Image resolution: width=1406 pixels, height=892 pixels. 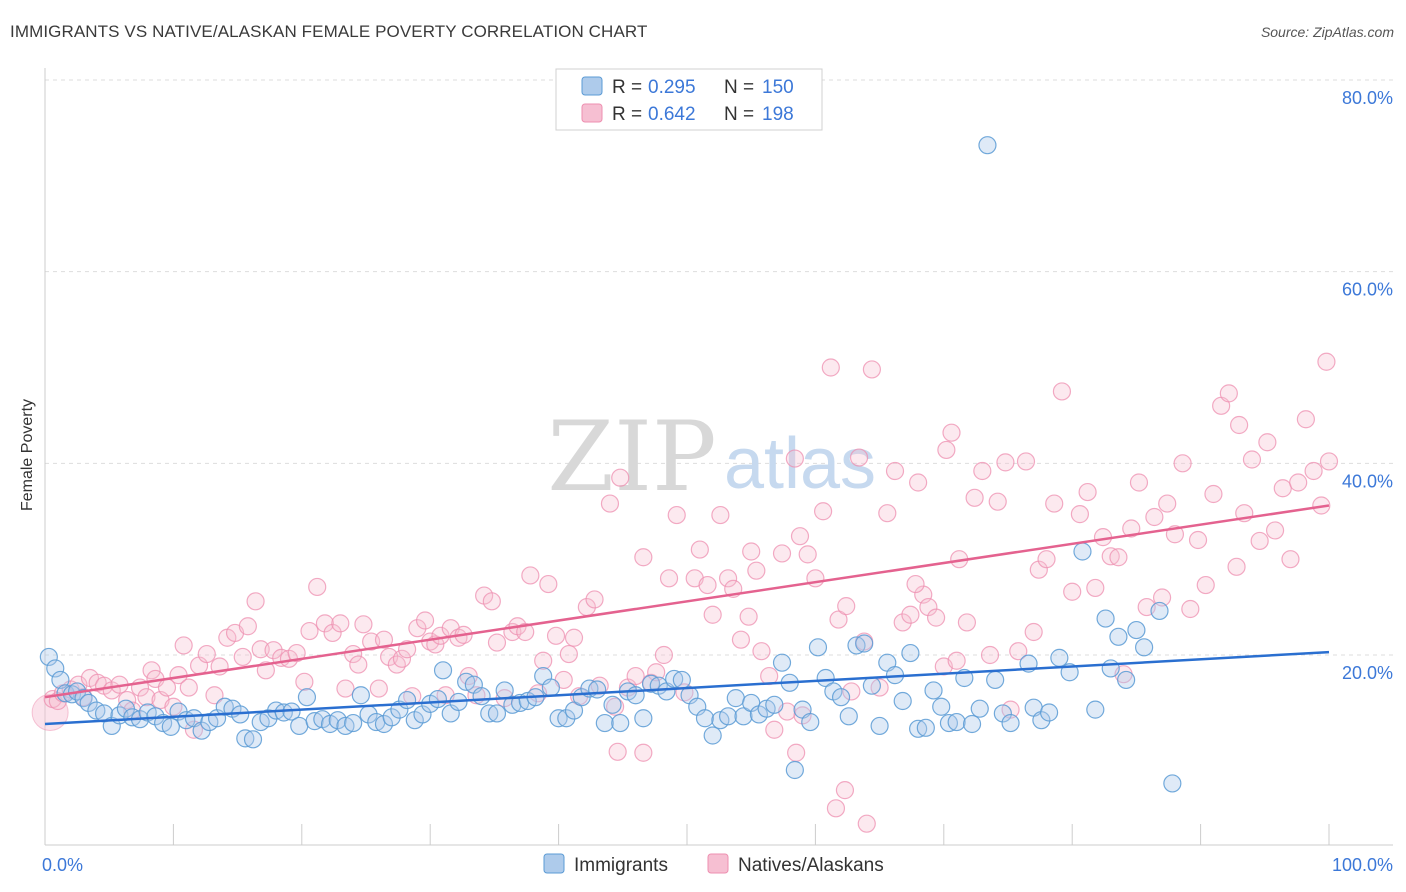 I want to click on chart-source: Source: ZipAtlas.com, so click(x=1327, y=32).